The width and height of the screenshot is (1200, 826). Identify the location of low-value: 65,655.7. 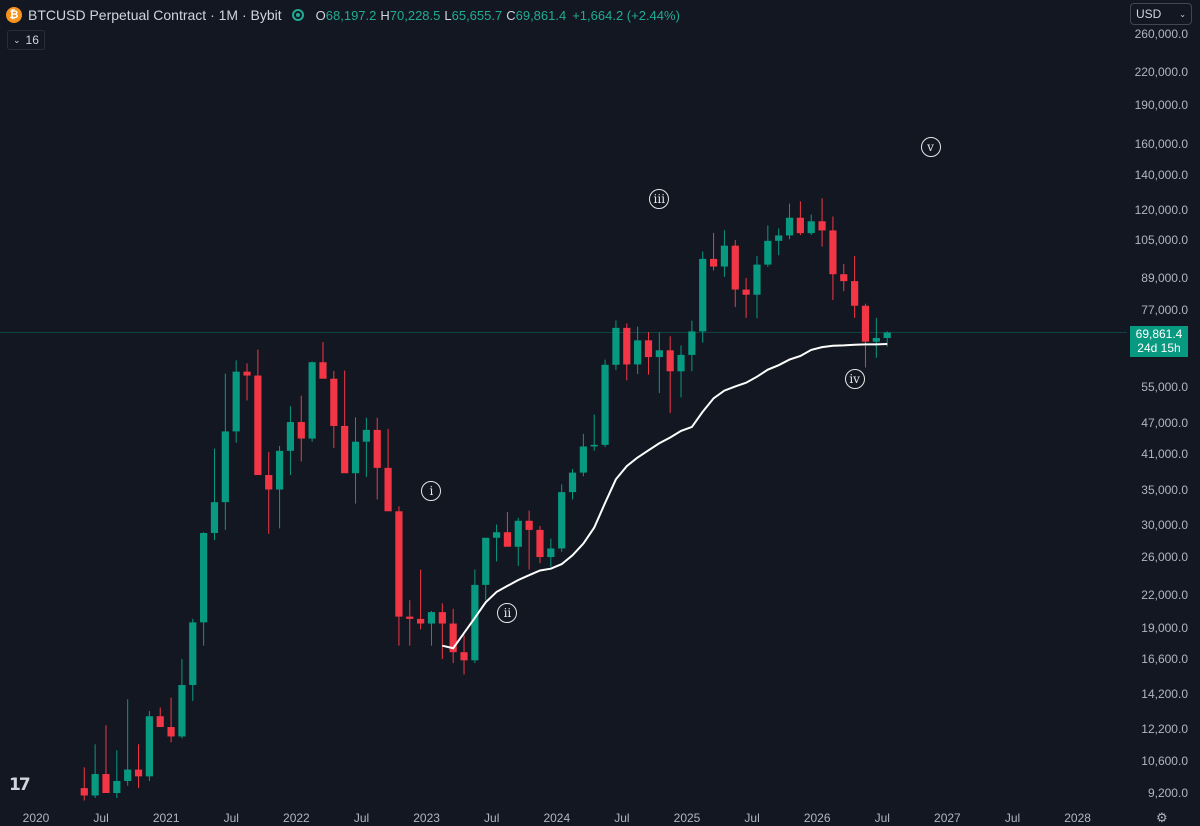
(477, 15).